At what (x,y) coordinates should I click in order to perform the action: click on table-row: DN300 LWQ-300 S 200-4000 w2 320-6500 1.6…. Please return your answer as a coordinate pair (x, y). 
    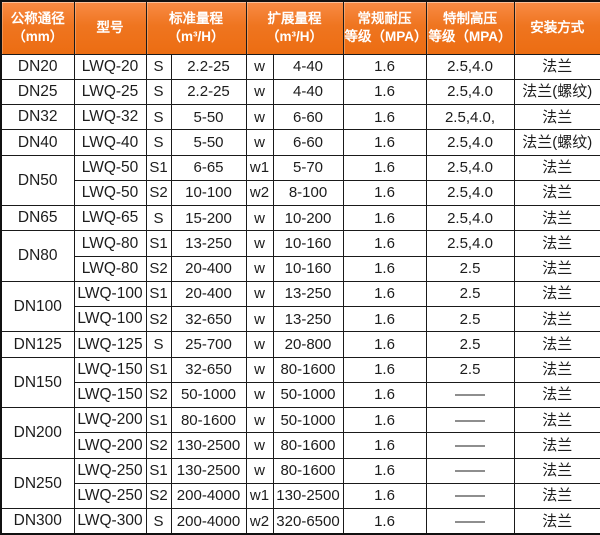
    Looking at the image, I should click on (300, 521).